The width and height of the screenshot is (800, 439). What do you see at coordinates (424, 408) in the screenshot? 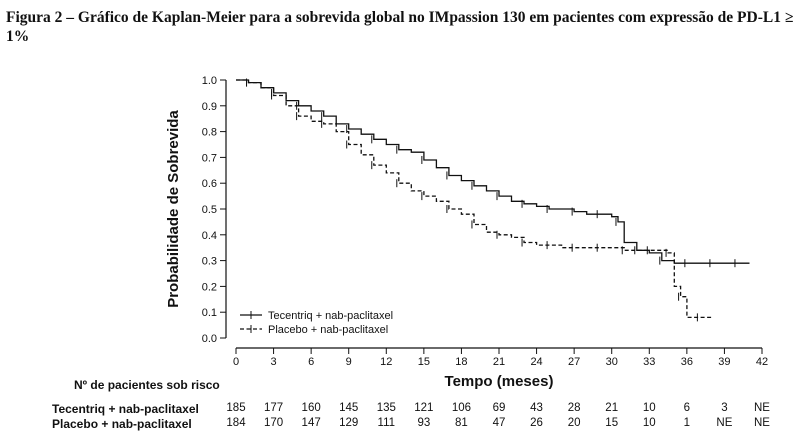
I see `risk-cell: 121` at bounding box center [424, 408].